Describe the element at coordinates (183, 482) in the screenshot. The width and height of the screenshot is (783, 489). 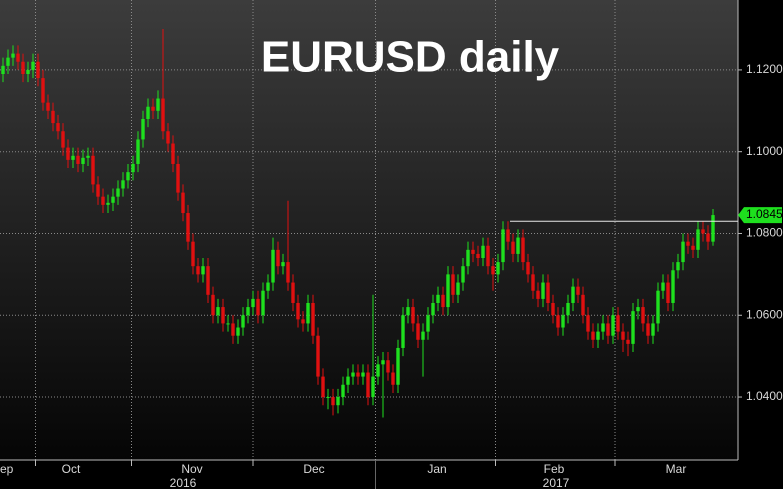
I see `year-label: 2016` at that location.